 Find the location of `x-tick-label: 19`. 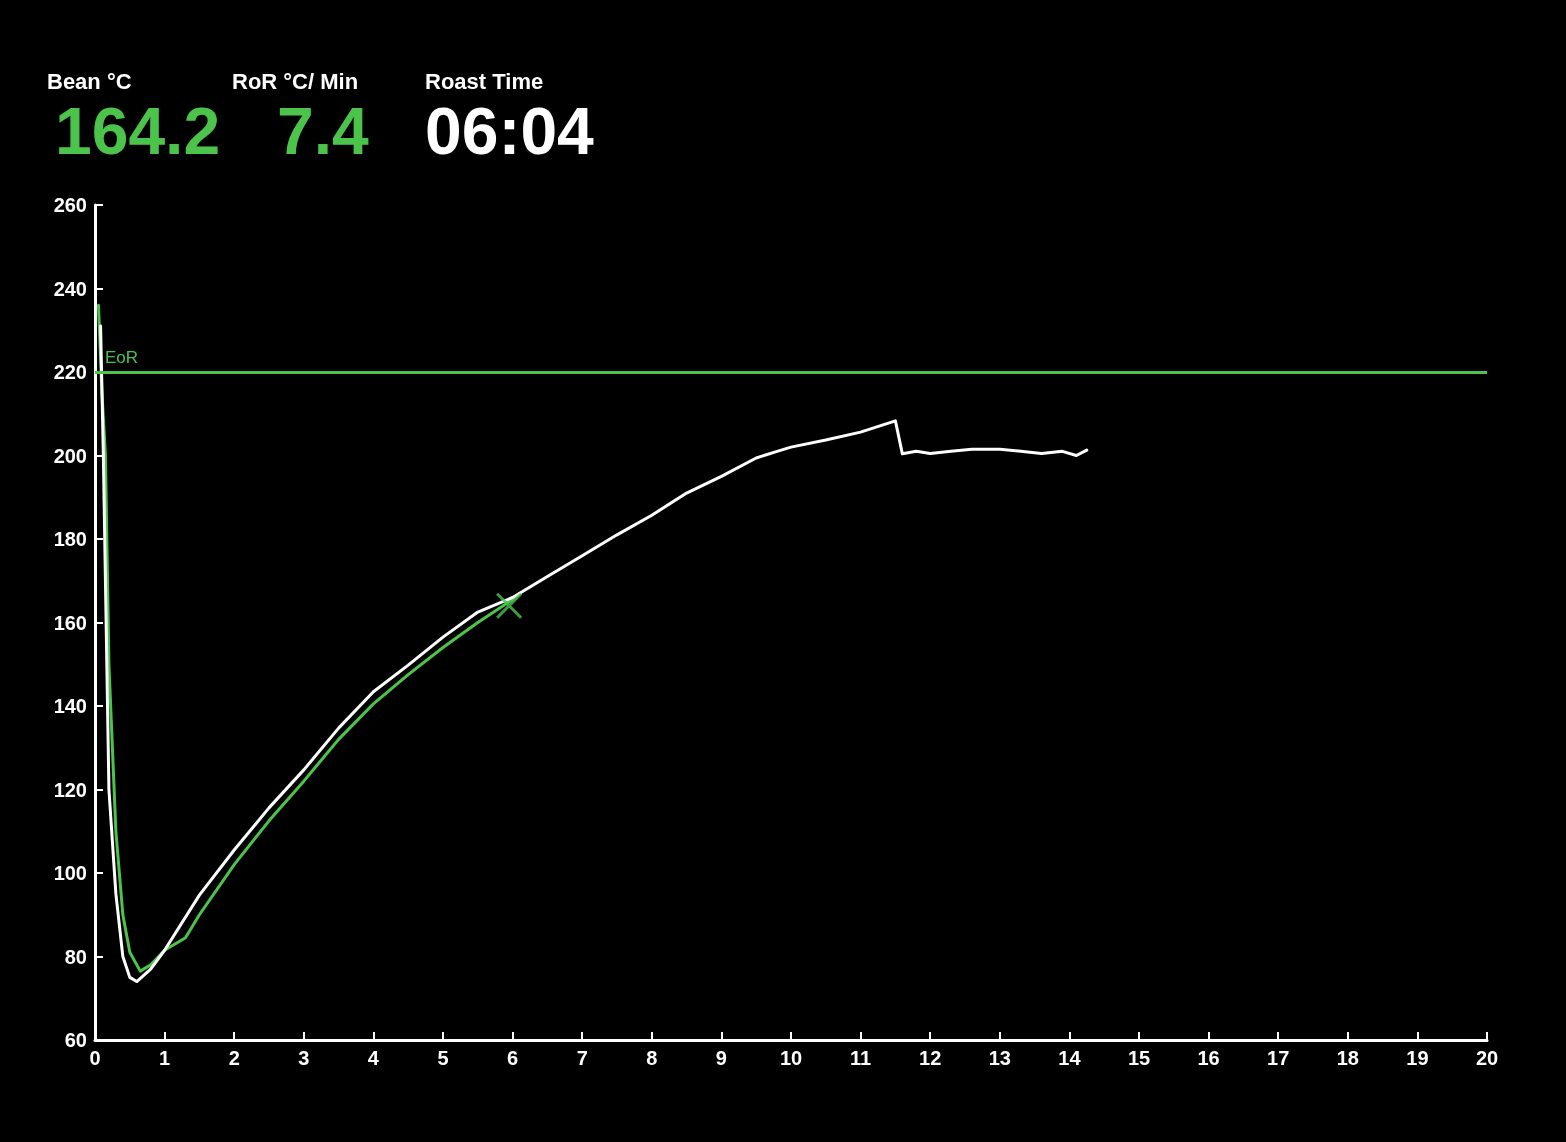

x-tick-label: 19 is located at coordinates (1417, 1058).